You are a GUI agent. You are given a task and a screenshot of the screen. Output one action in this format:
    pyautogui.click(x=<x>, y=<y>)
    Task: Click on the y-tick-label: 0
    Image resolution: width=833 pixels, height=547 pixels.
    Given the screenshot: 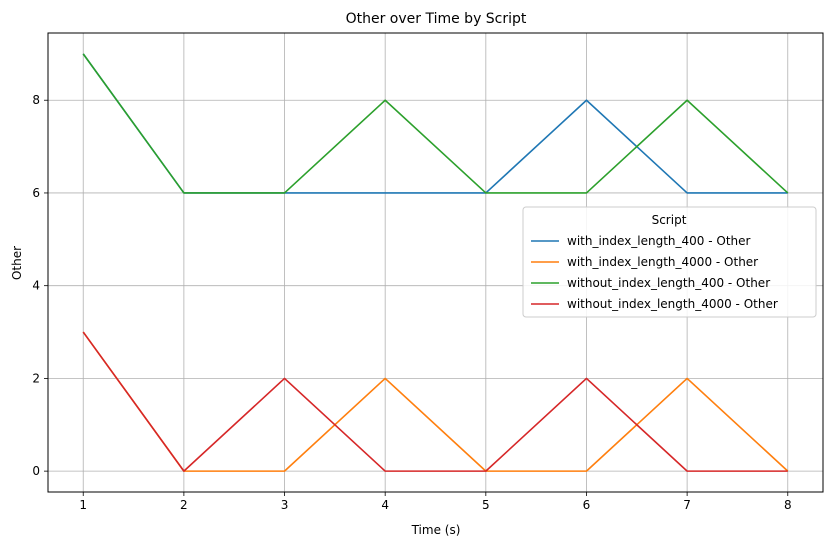 What is the action you would take?
    pyautogui.click(x=36, y=471)
    